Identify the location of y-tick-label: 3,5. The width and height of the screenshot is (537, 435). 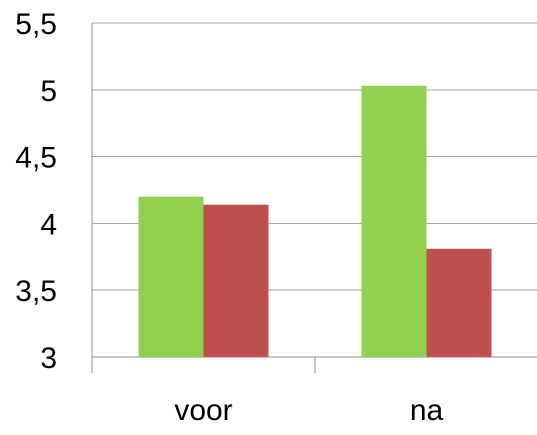
(36, 291).